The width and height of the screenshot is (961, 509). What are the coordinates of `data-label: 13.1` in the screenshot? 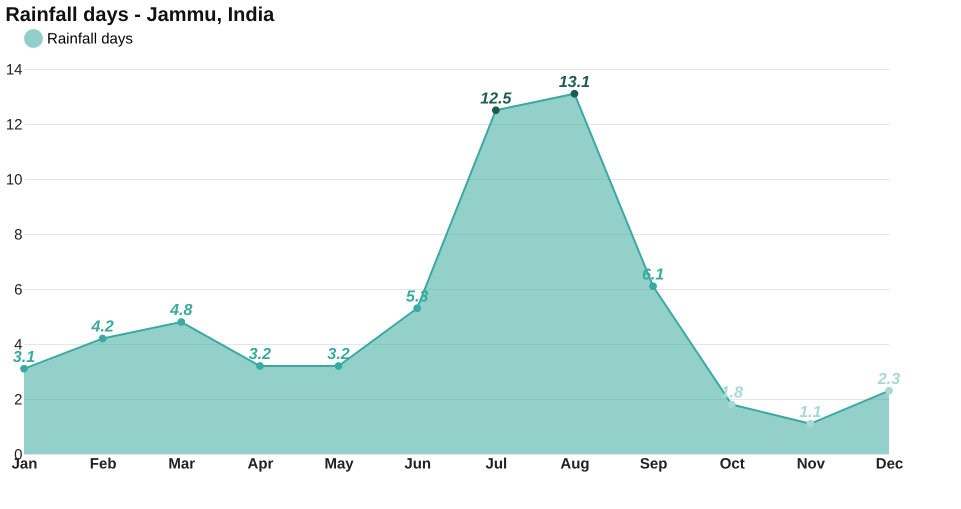 It's located at (574, 82).